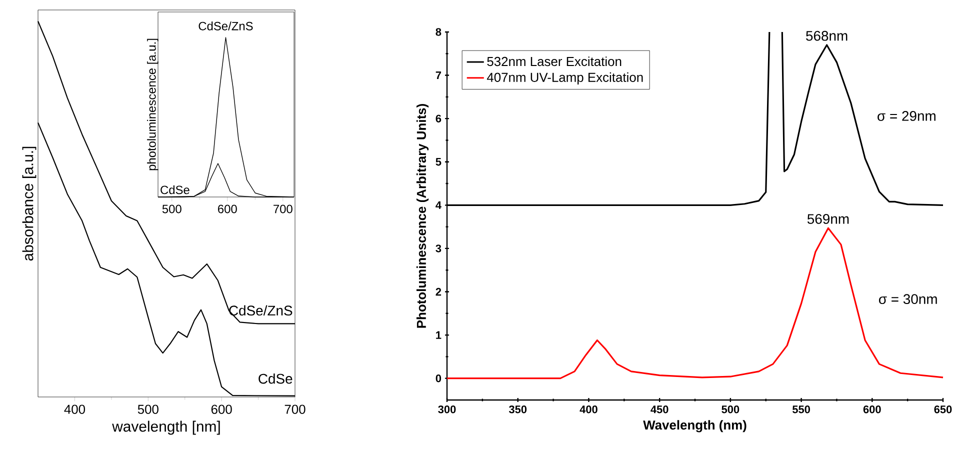  What do you see at coordinates (659, 410) in the screenshot?
I see `x-tick-label: 450` at bounding box center [659, 410].